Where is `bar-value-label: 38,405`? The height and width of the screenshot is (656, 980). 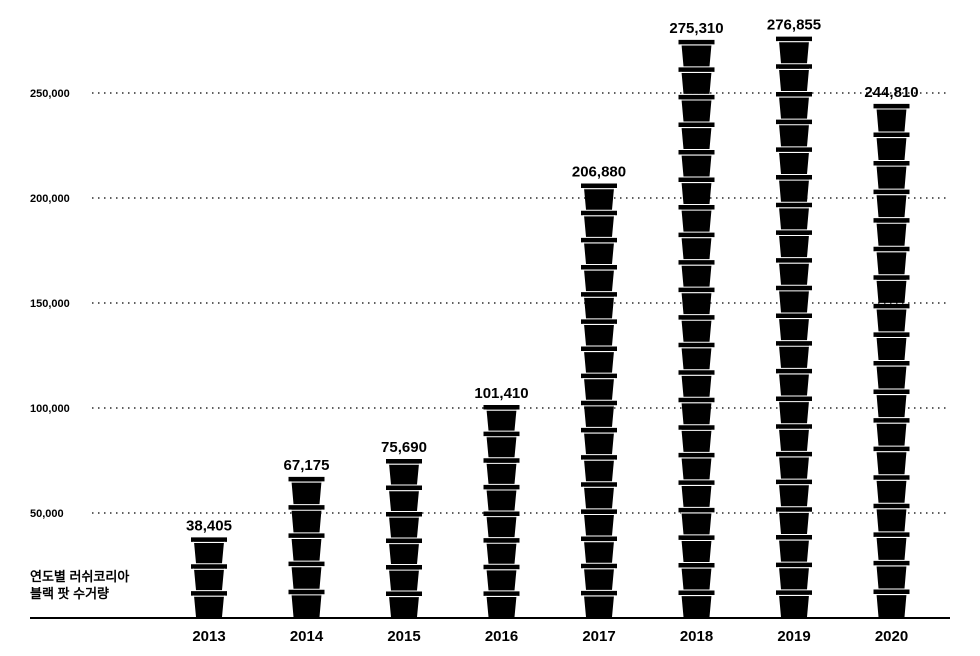
bar-value-label: 38,405 is located at coordinates (209, 525).